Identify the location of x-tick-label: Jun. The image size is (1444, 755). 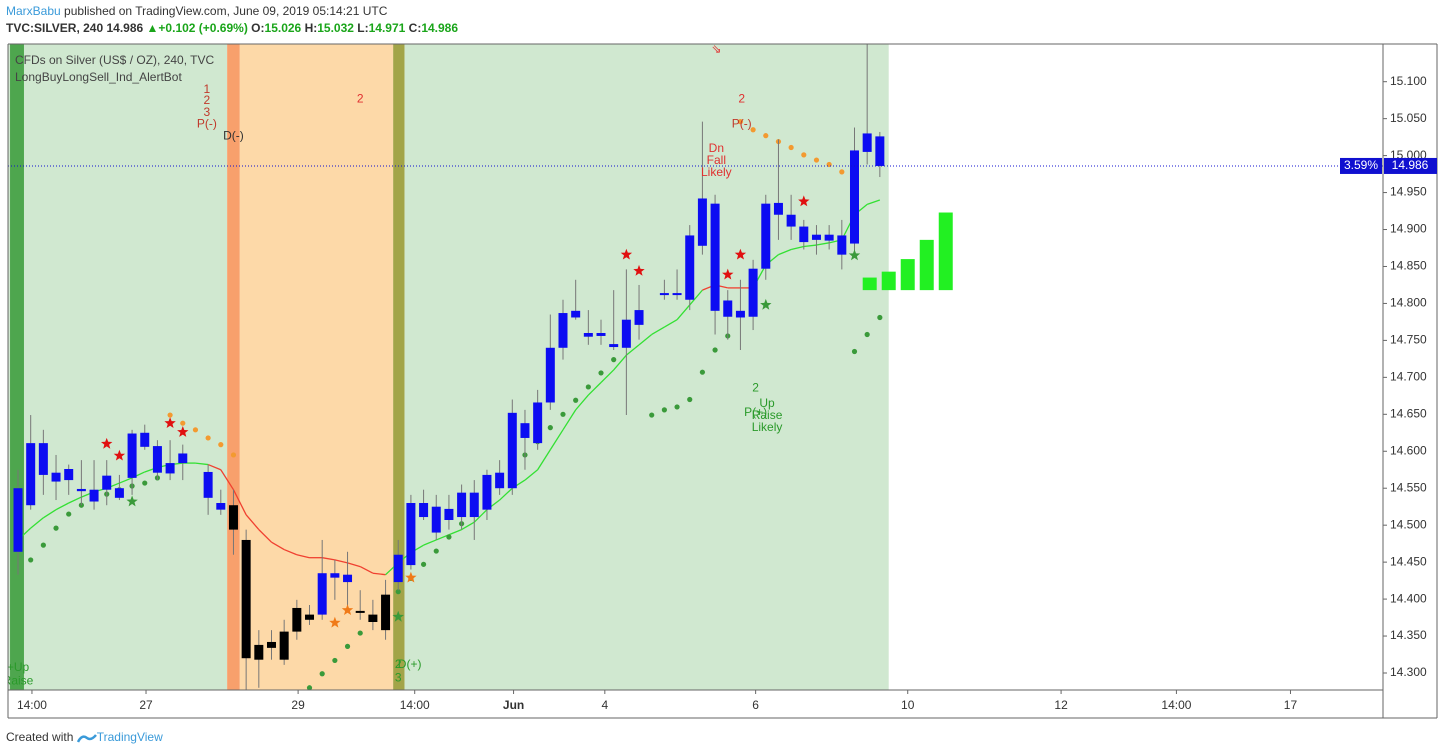
(513, 705).